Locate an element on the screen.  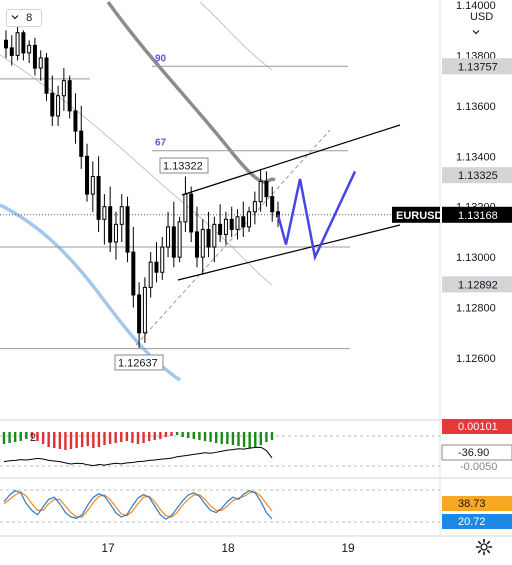
macd-pane-label: 2 is located at coordinates (33, 438).